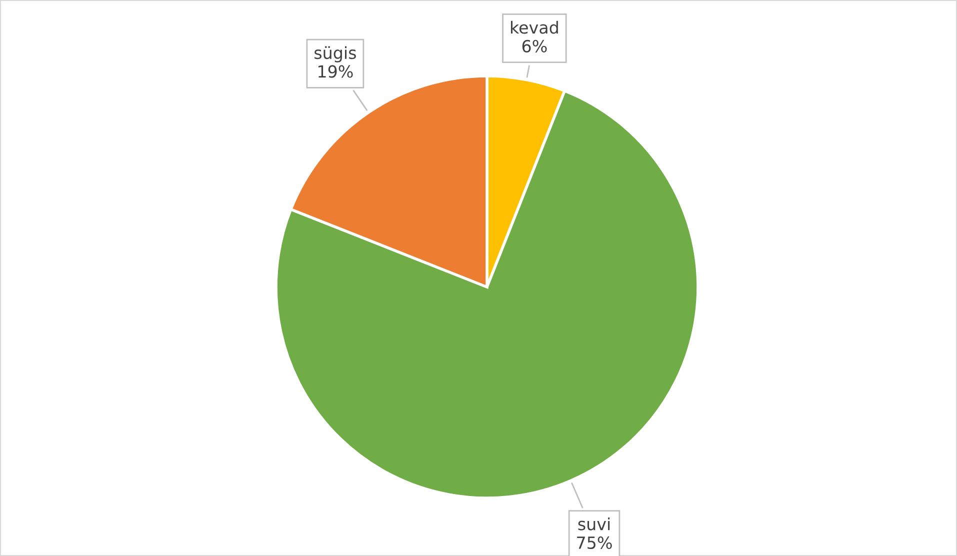 This screenshot has height=556, width=957. I want to click on data-label: 75%, so click(594, 543).